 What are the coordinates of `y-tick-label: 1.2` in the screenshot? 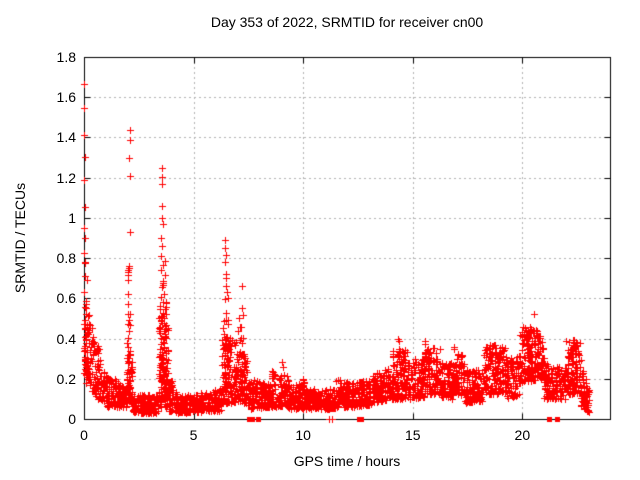 It's located at (66, 177).